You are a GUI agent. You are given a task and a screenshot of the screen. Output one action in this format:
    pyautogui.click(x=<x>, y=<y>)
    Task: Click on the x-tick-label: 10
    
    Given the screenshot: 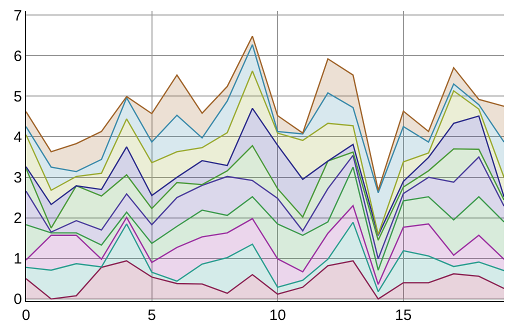 What is the action you would take?
    pyautogui.click(x=277, y=315)
    